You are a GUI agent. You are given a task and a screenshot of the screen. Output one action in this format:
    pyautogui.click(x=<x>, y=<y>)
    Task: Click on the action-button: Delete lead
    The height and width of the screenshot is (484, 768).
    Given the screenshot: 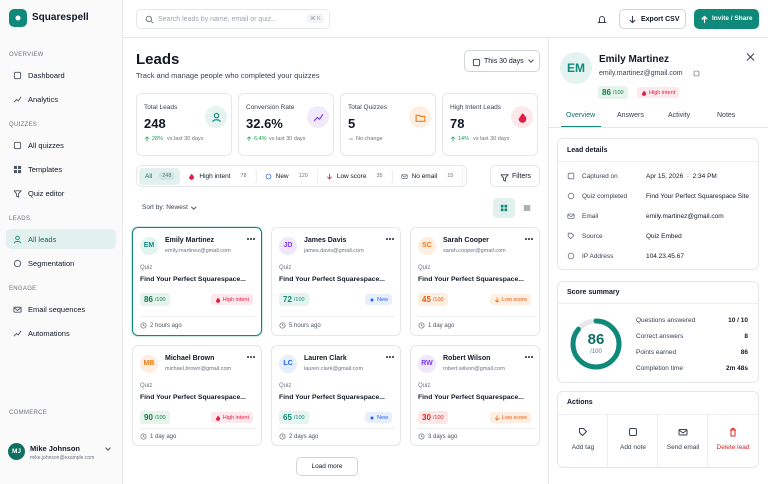 What is the action you would take?
    pyautogui.click(x=733, y=441)
    